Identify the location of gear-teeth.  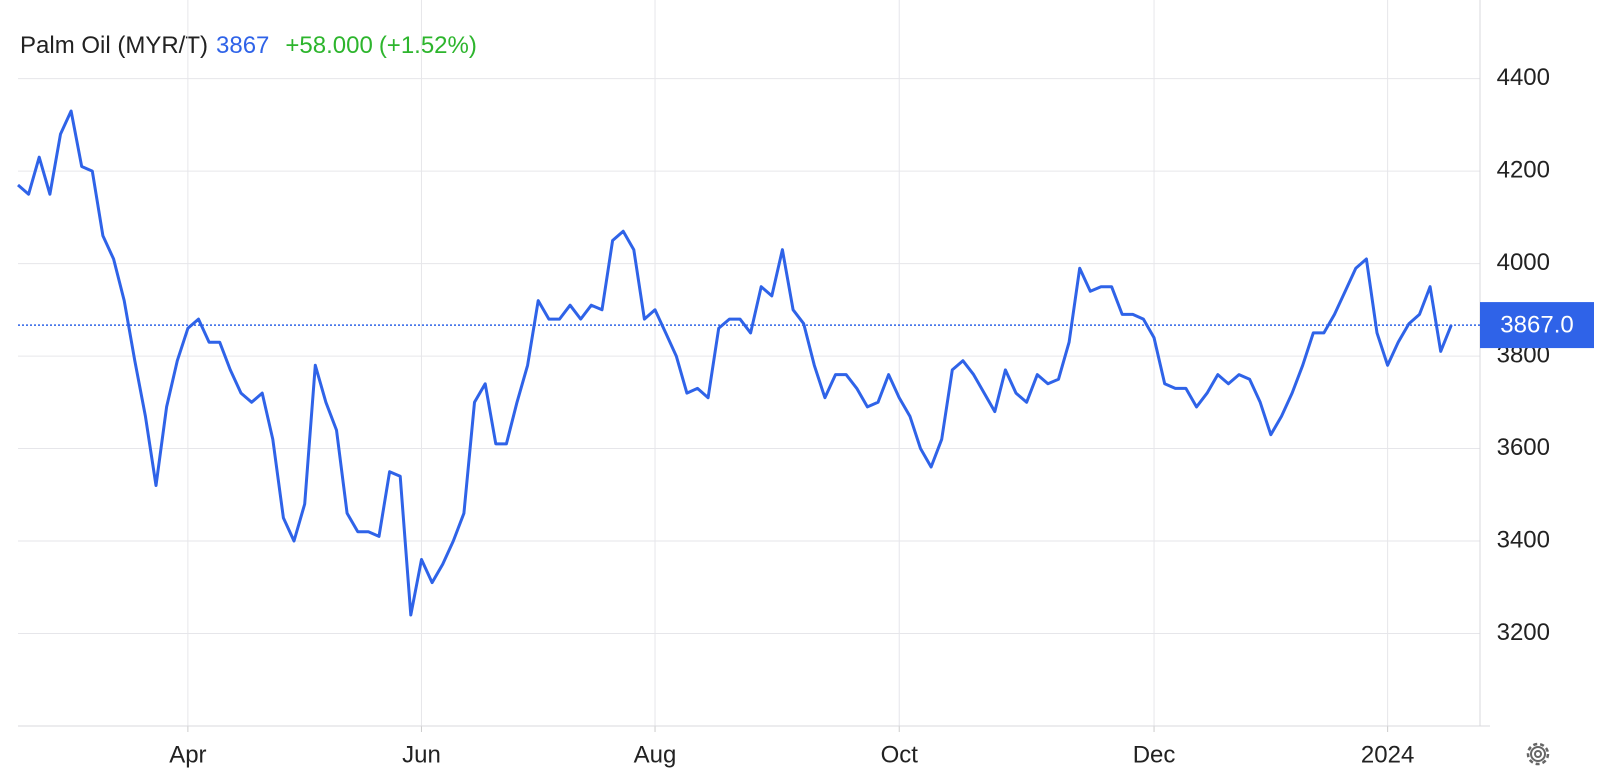
(1538, 754).